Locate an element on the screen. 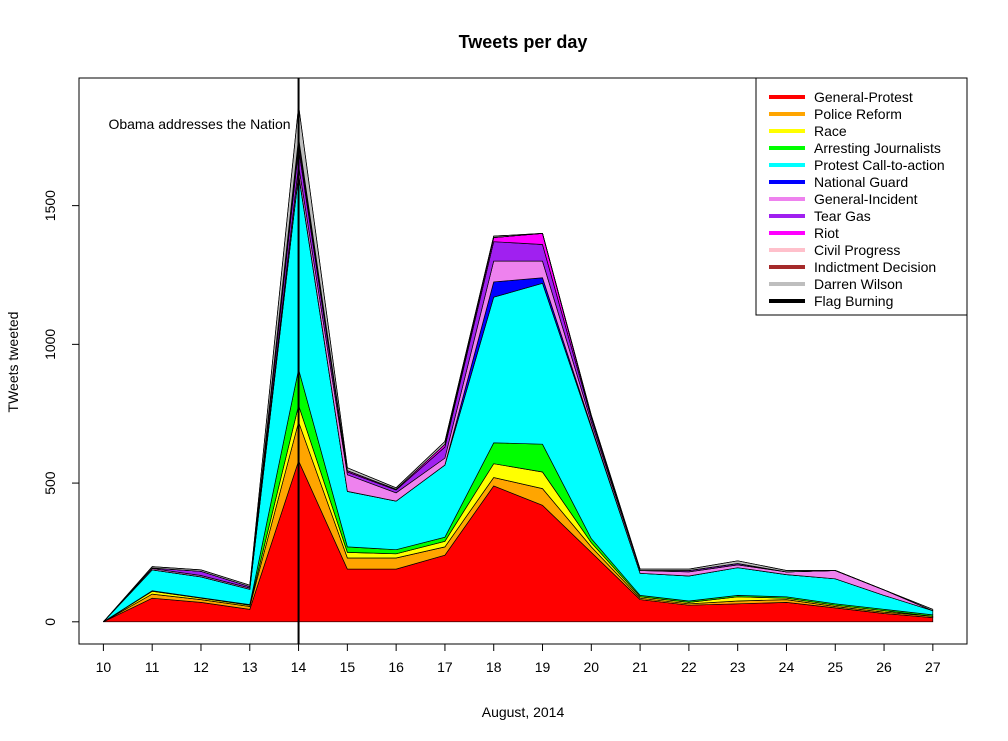  y-tick-label-1: 500 is located at coordinates (50, 483).